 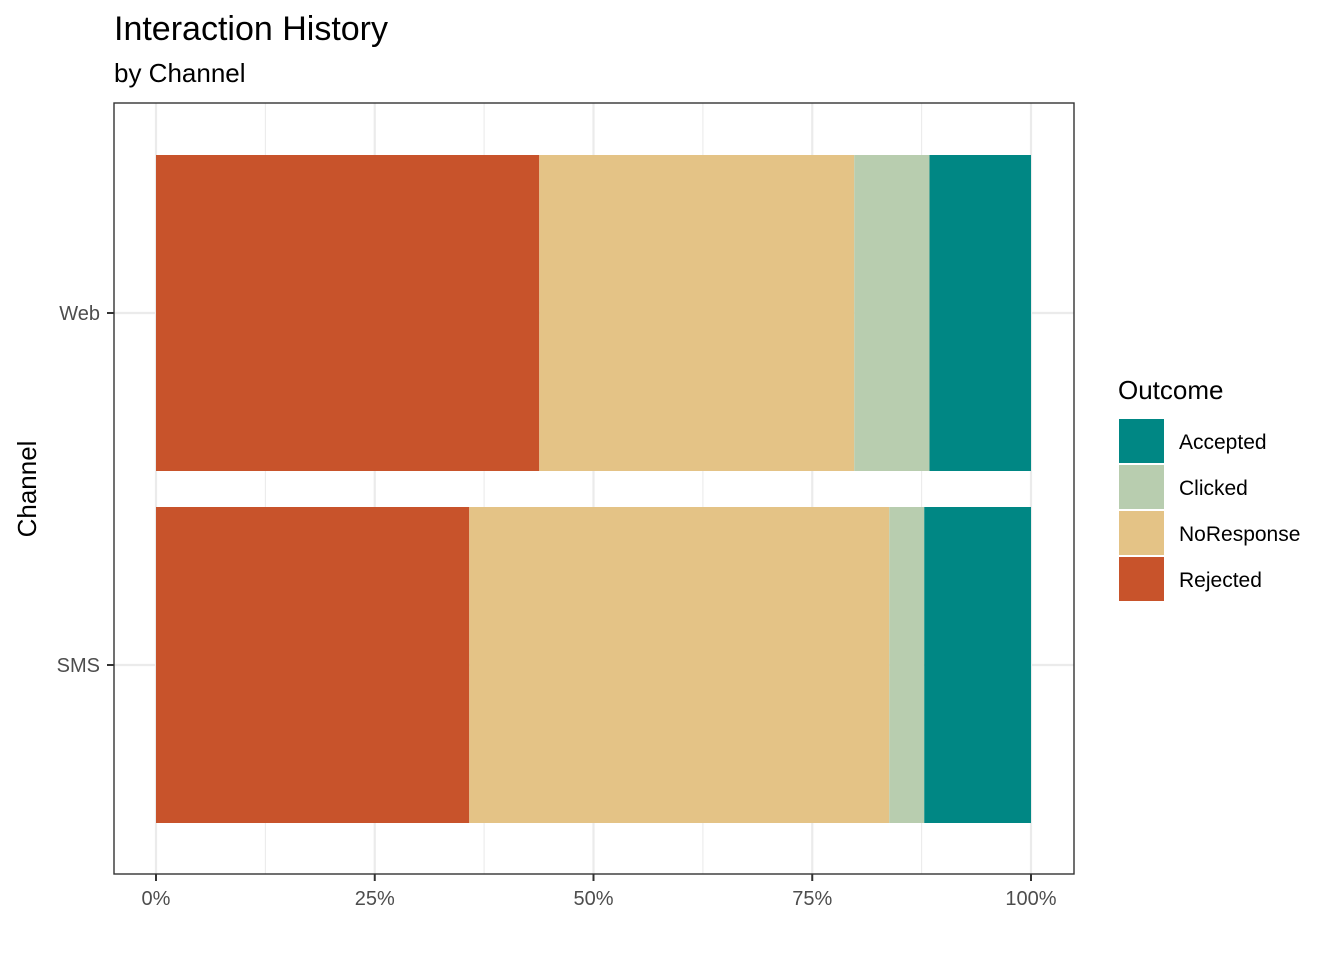 What do you see at coordinates (85, 490) in the screenshot?
I see `y-axis: Web SMS` at bounding box center [85, 490].